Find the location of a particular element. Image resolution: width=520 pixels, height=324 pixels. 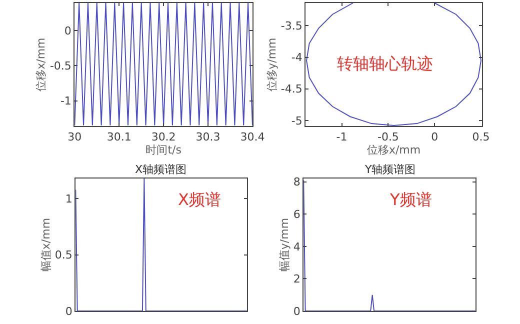

y-tick-label: -1 is located at coordinates (66, 101).